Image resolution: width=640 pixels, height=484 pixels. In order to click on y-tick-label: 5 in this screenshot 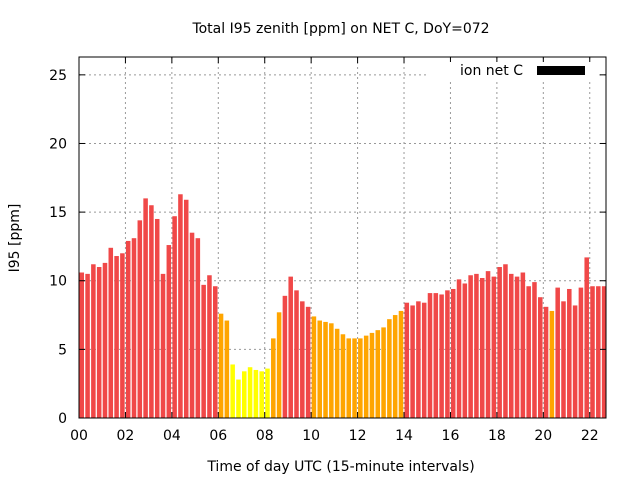, I will do `click(62, 350)`.